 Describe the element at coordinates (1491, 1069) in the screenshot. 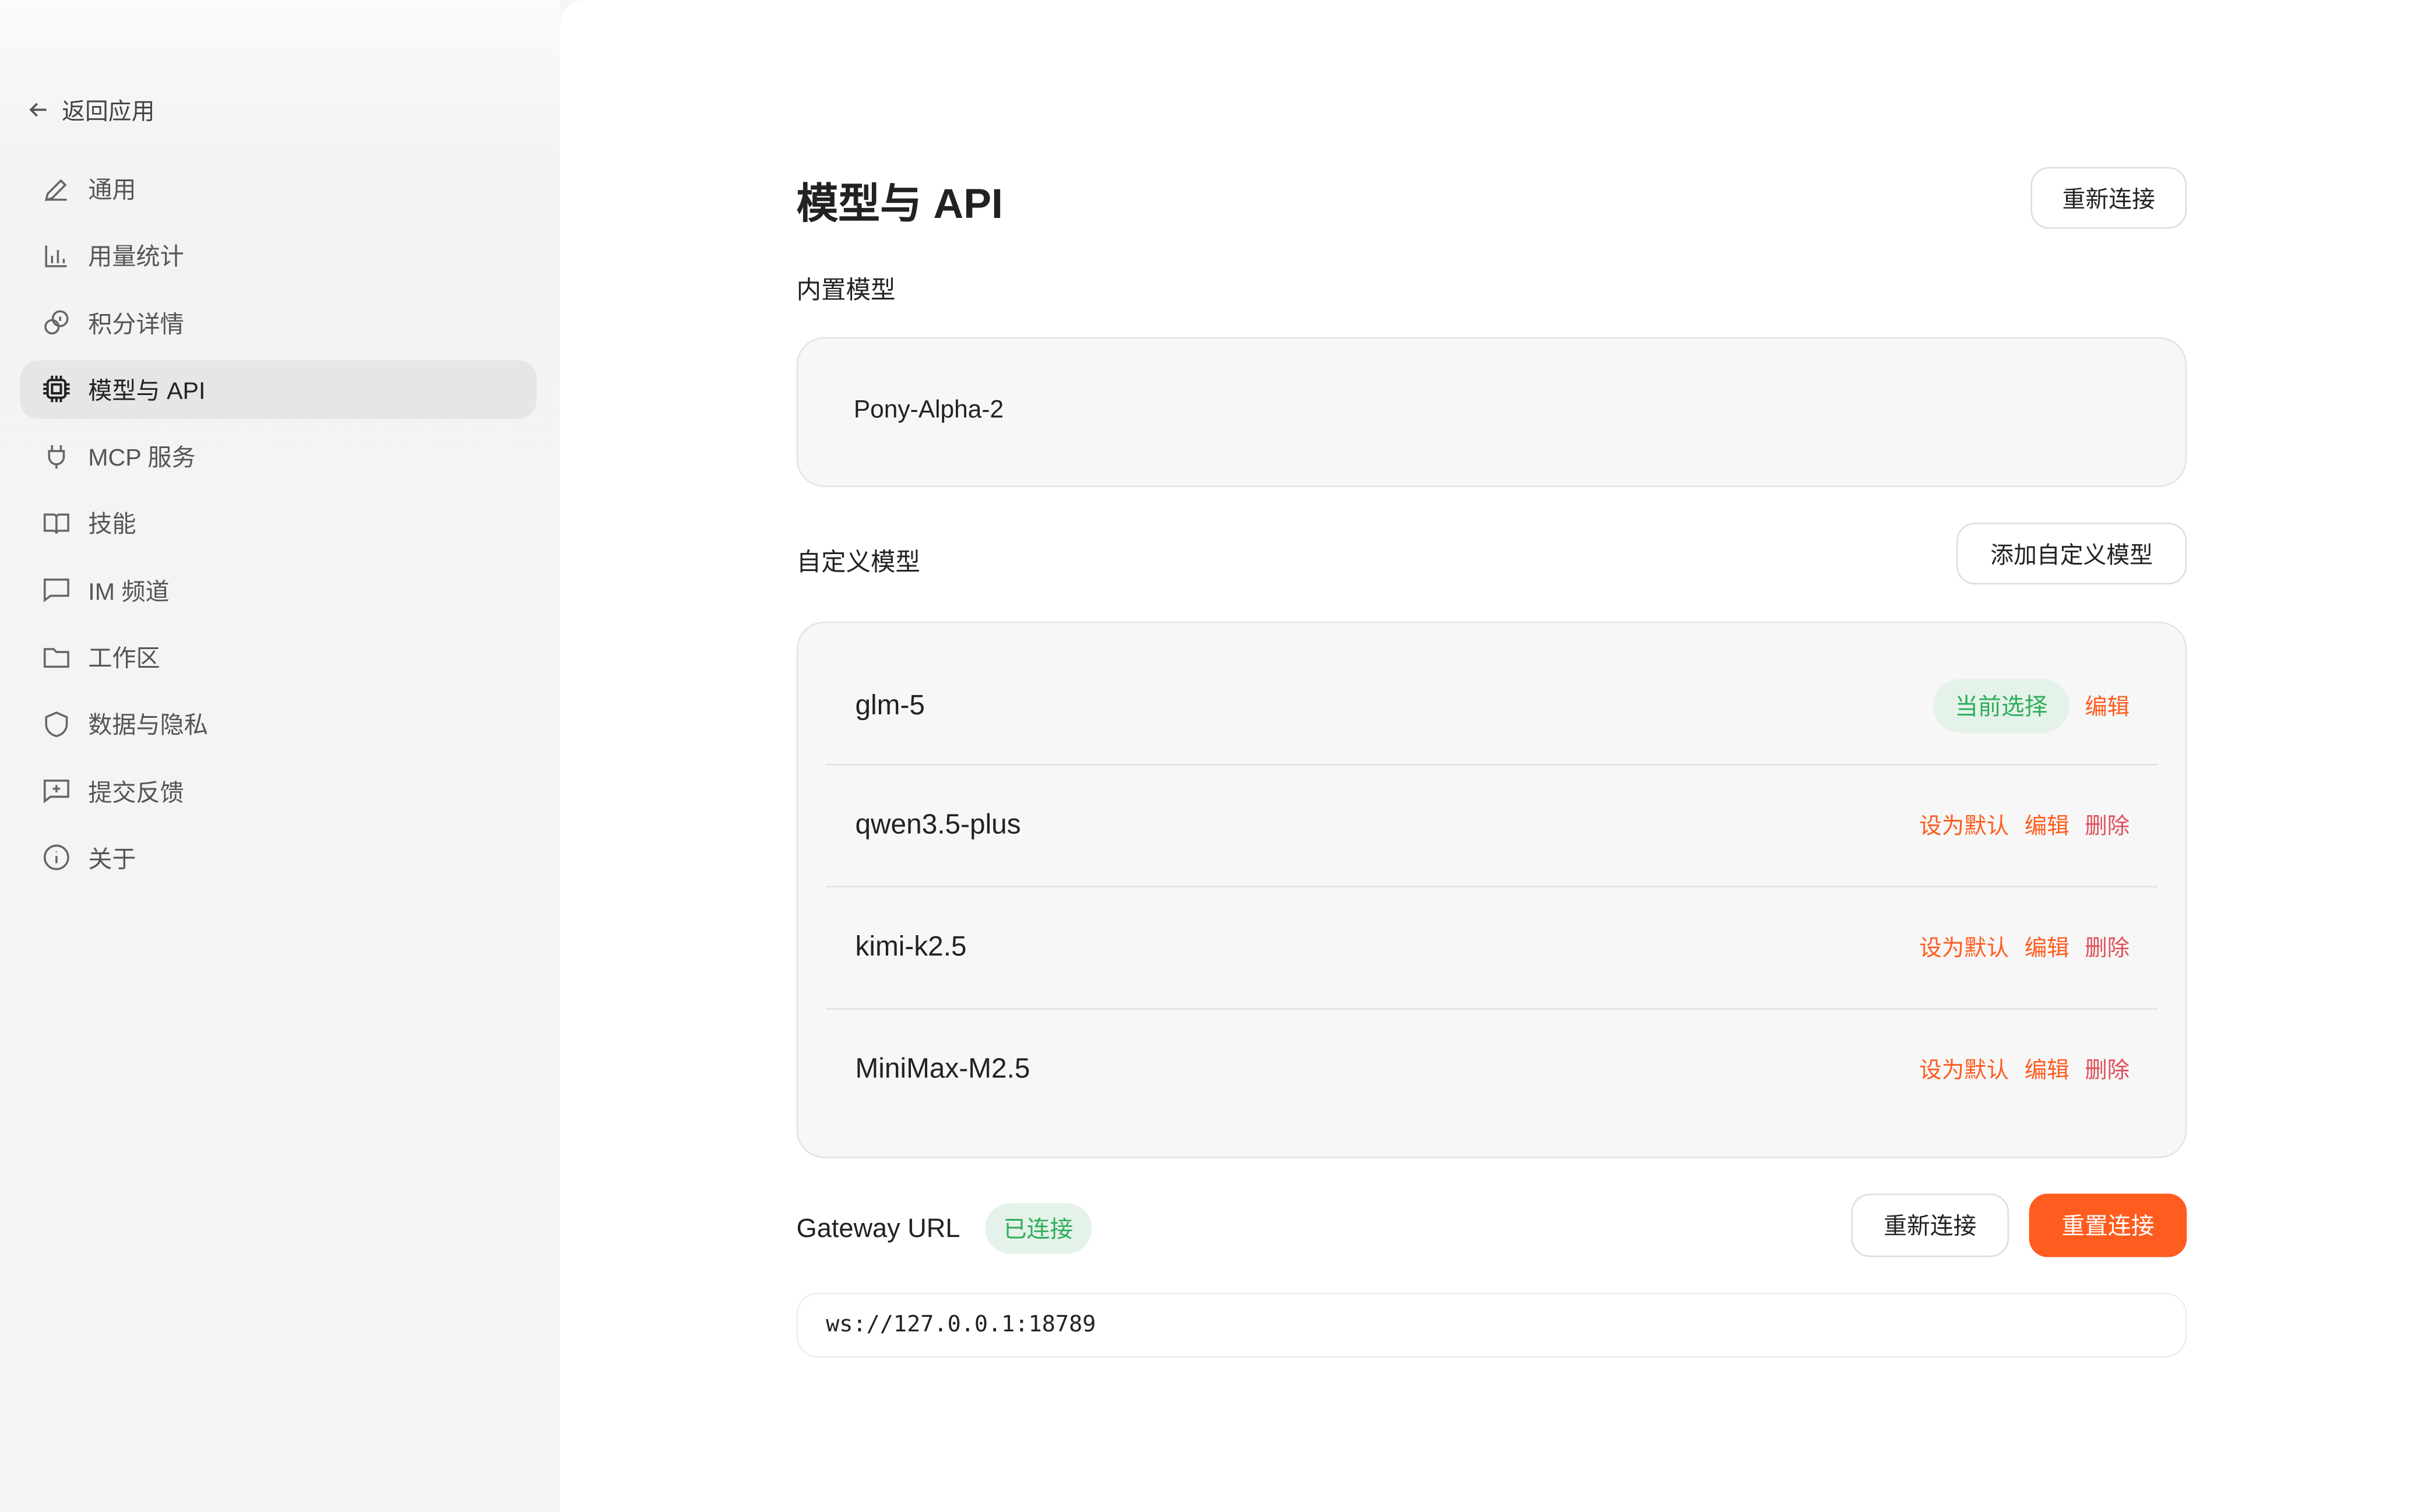

I see `model-row: MiniMax-M2.5 设为默认 编辑 删除` at that location.